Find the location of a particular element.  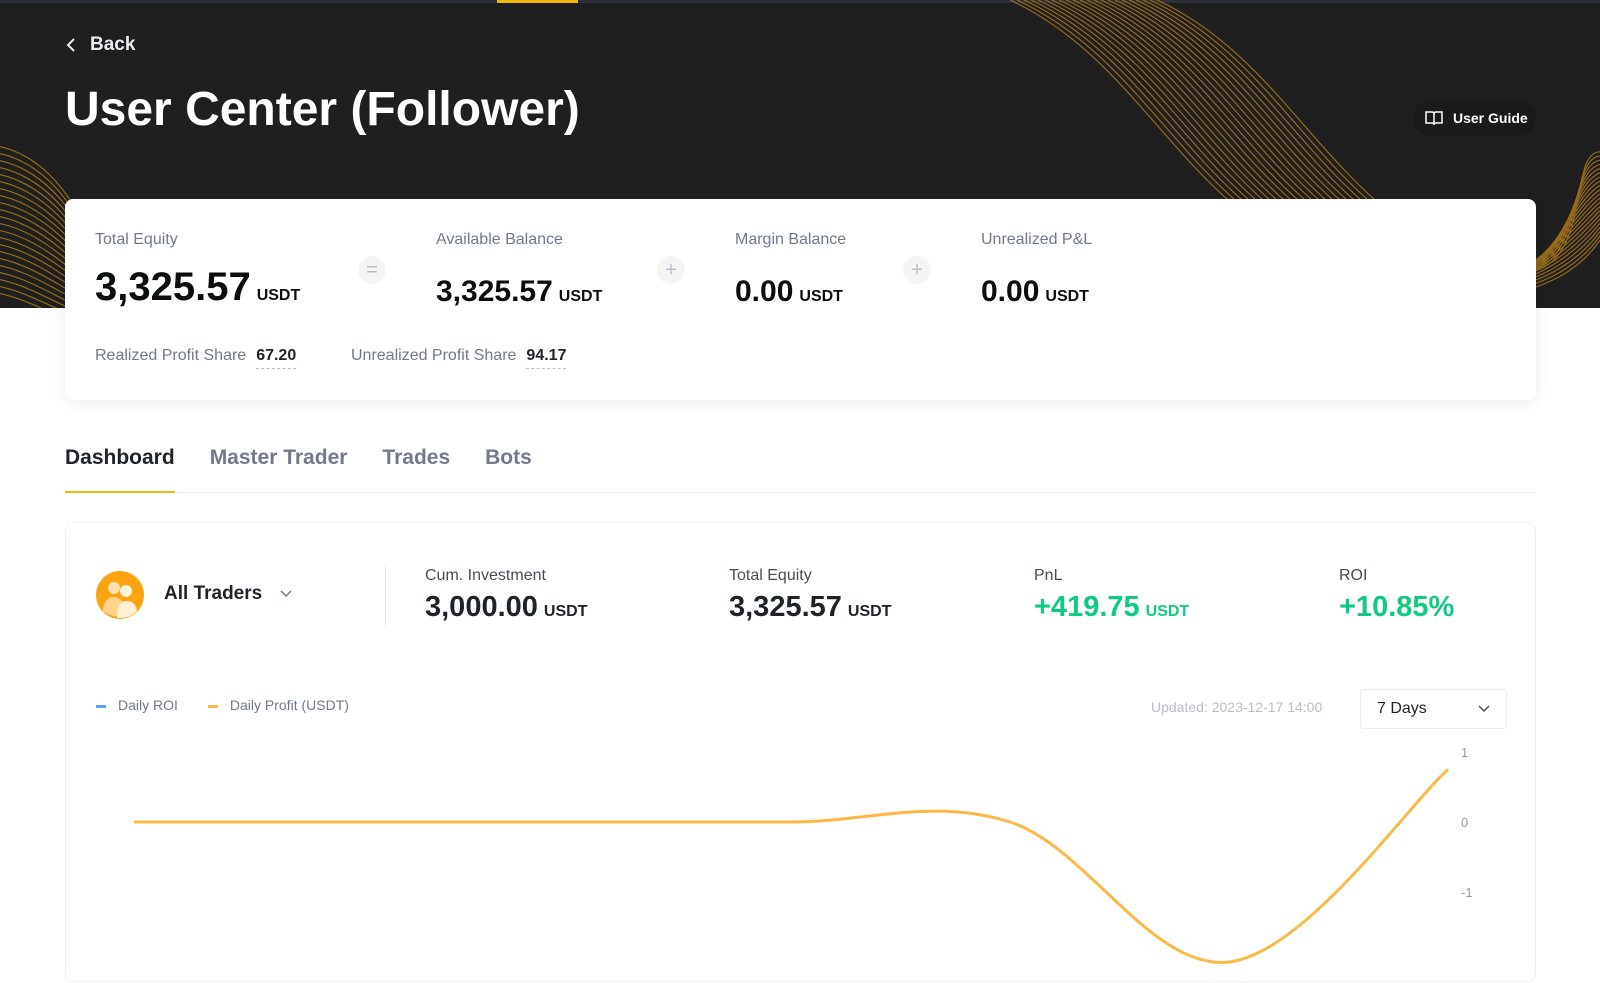

total-equity-label: Total Equity is located at coordinates (136, 239).